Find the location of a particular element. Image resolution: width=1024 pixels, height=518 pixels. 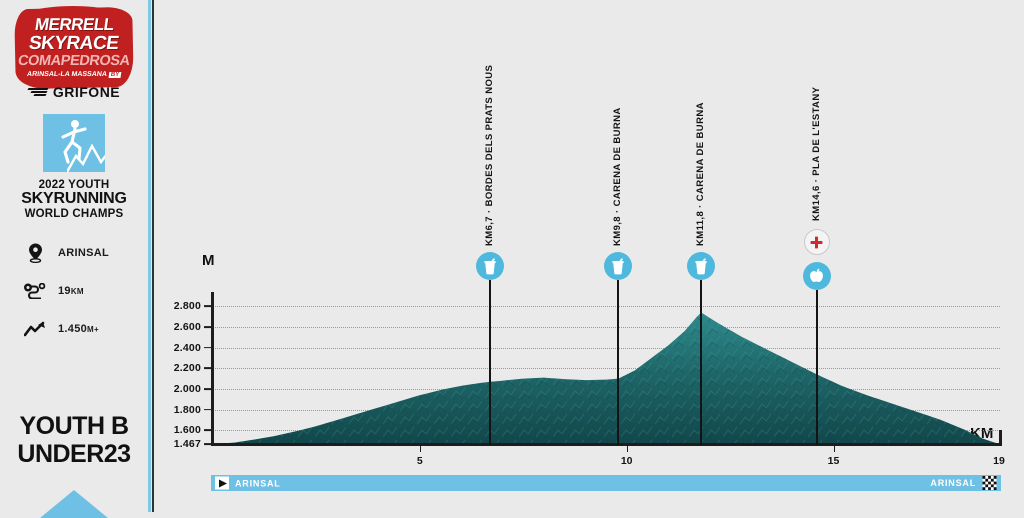

y-tick-label: 1.800 is located at coordinates (187, 409).